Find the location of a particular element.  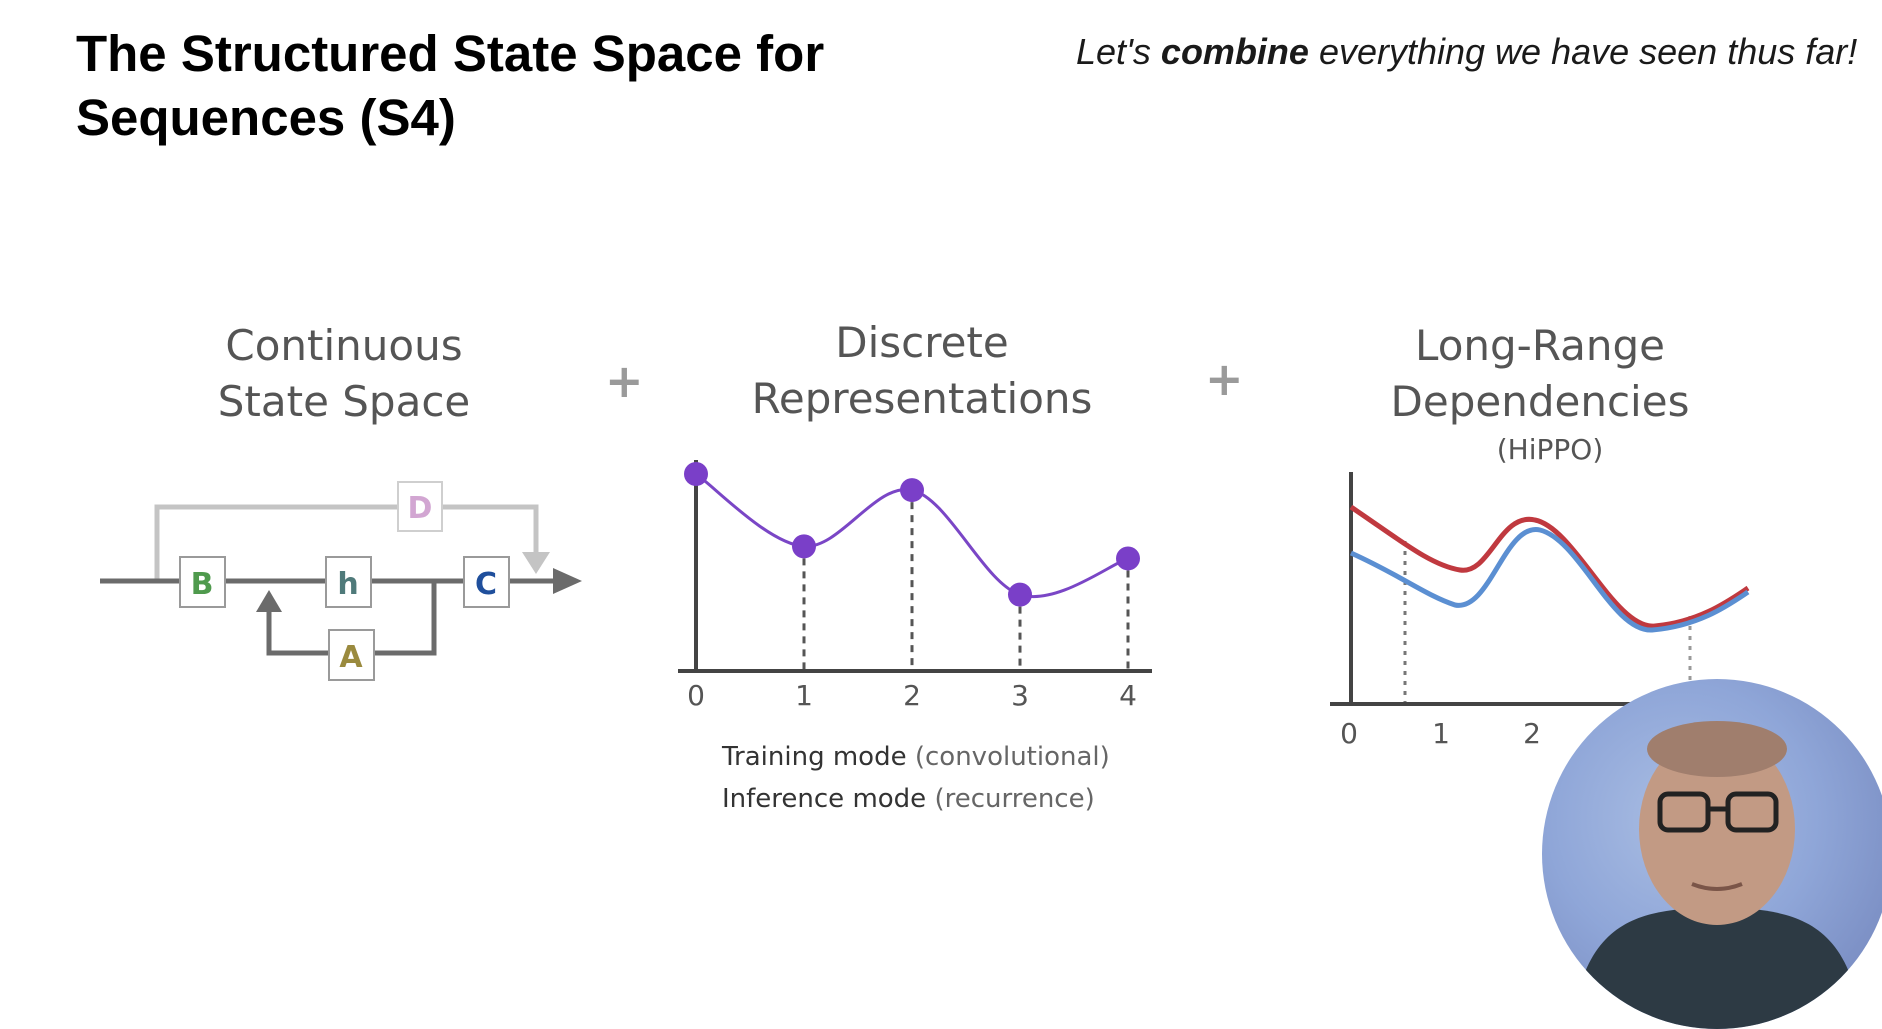

hippo-tag: (HiPPO) is located at coordinates (1550, 449).